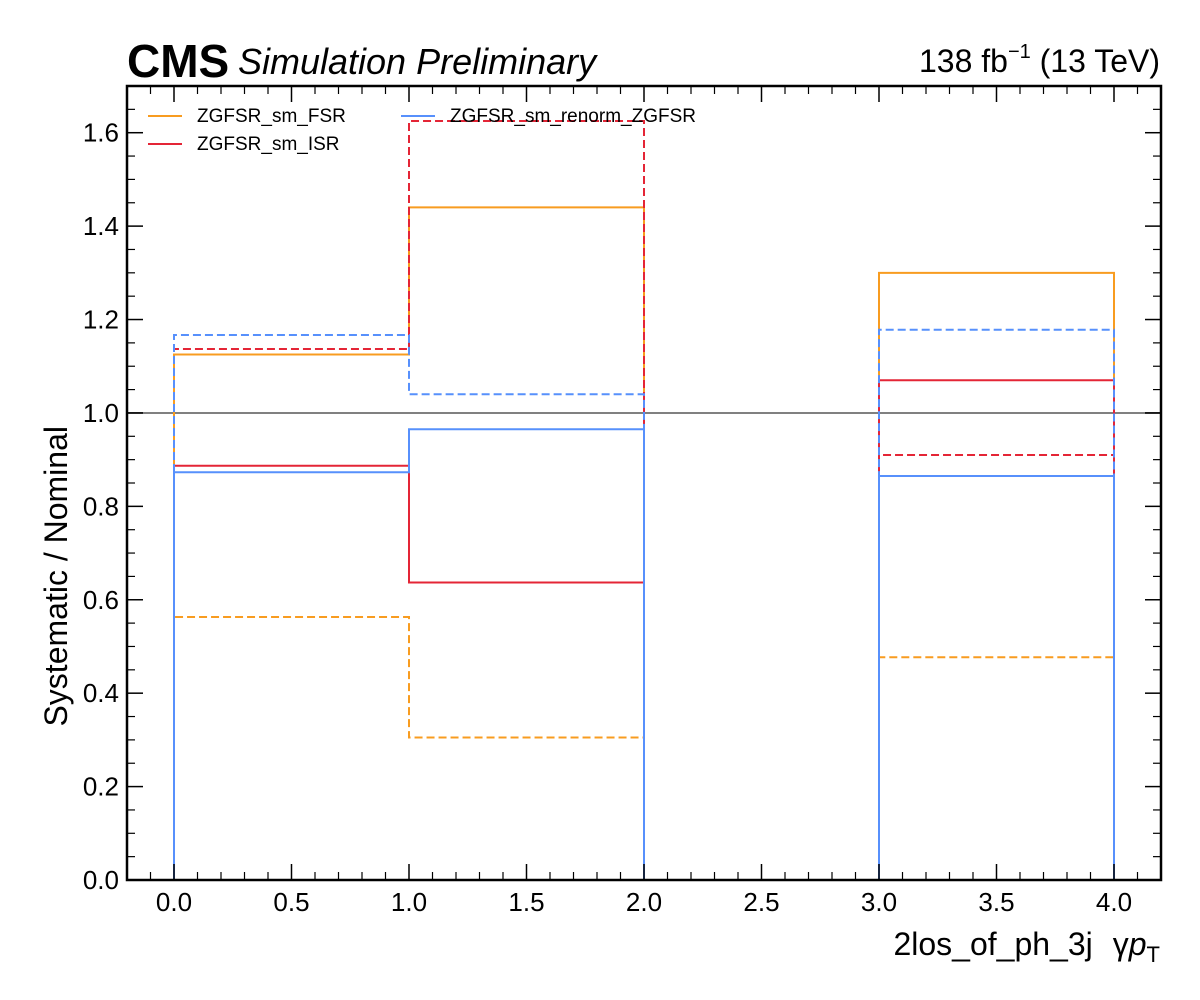  I want to click on x-tick-label: 3.0, so click(879, 902).